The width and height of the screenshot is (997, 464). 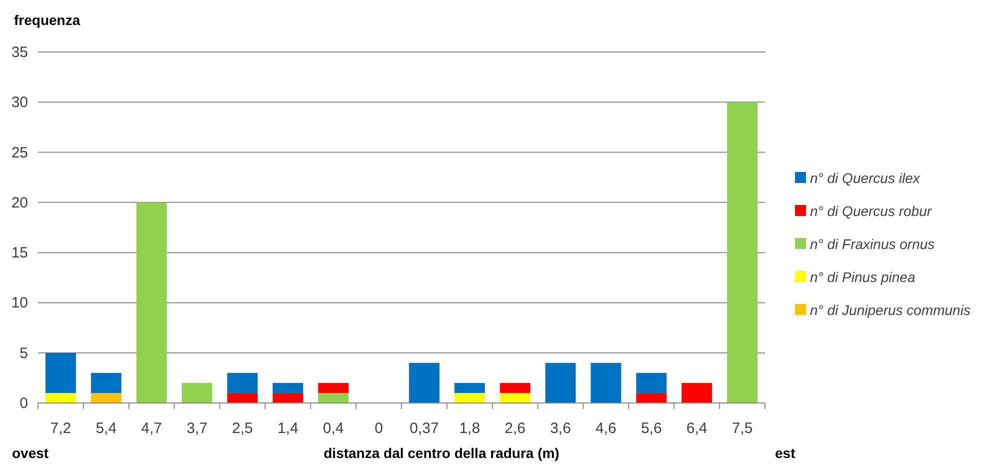 What do you see at coordinates (197, 428) in the screenshot?
I see `x-tick-label: 3,7` at bounding box center [197, 428].